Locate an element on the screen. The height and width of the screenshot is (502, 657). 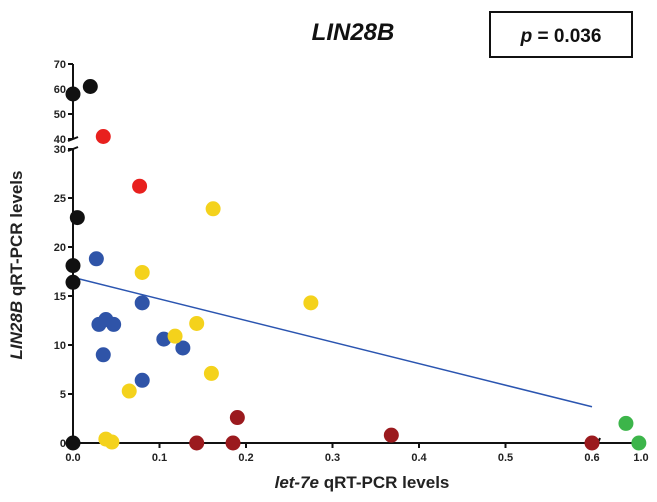
y-axis-label-rest: qRT-PCR levels is located at coordinates (16, 236).